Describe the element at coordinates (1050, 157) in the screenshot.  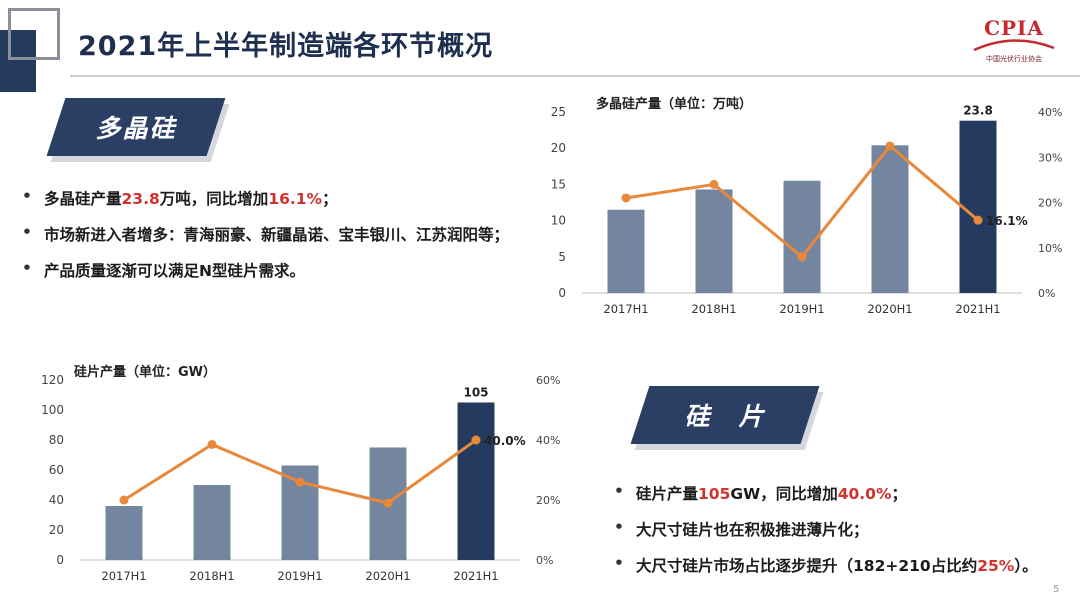
I see `y2-tick-label: 30%` at that location.